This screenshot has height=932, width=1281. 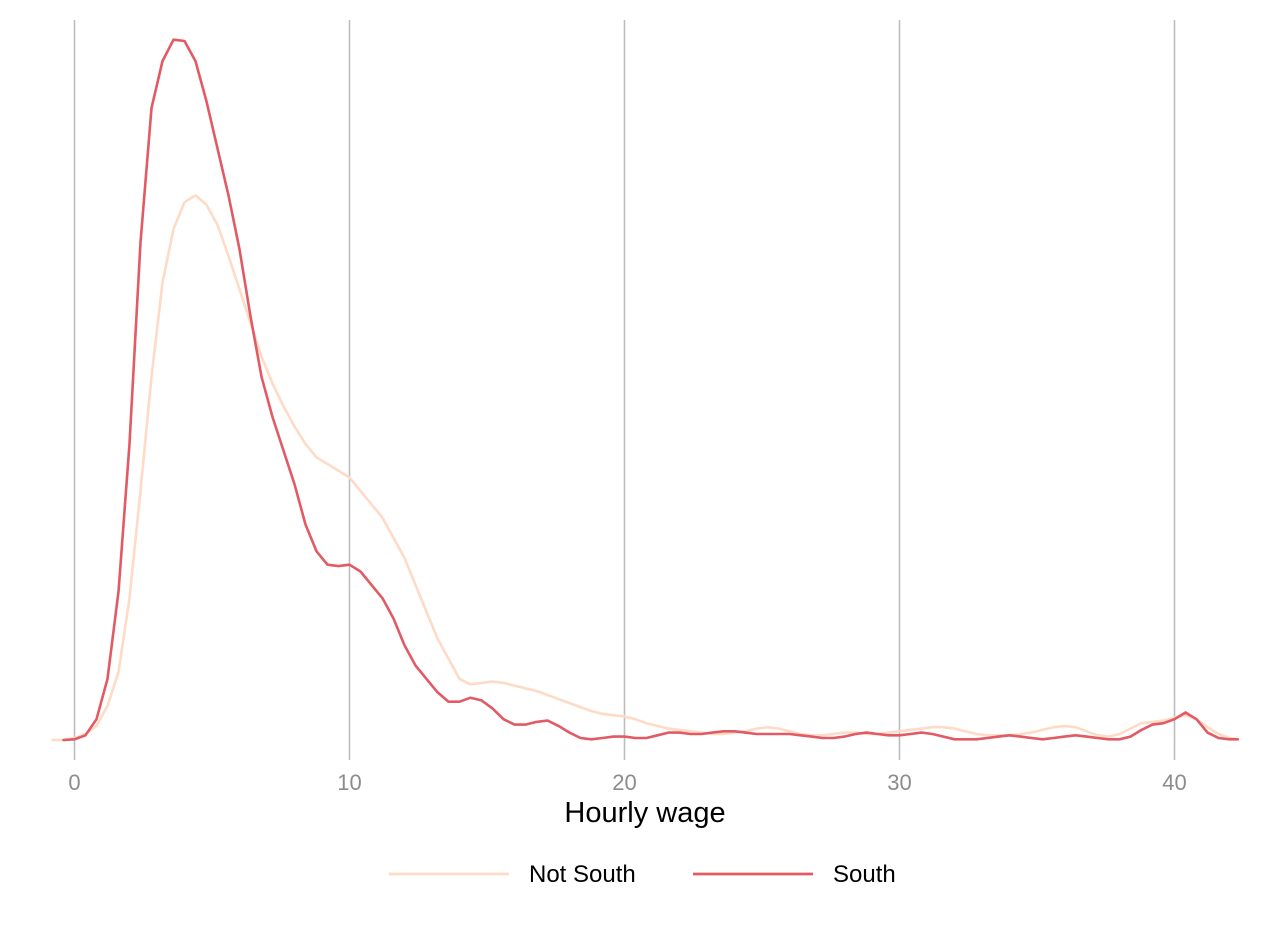 I want to click on x-tick-label-20: 20, so click(x=624, y=782).